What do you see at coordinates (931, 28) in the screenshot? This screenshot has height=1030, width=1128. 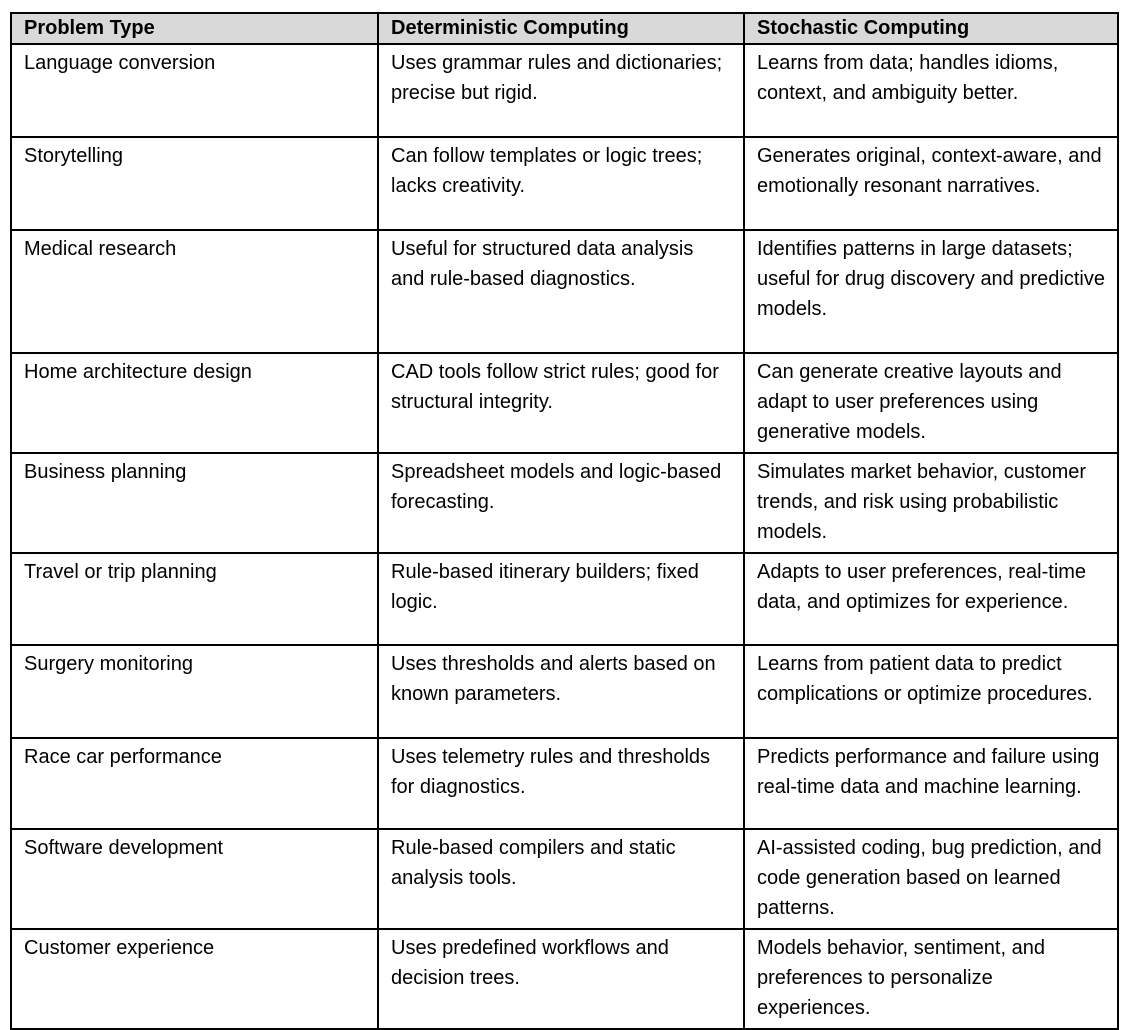 I see `column-header-stochastic-computing: Stochastic Computing` at bounding box center [931, 28].